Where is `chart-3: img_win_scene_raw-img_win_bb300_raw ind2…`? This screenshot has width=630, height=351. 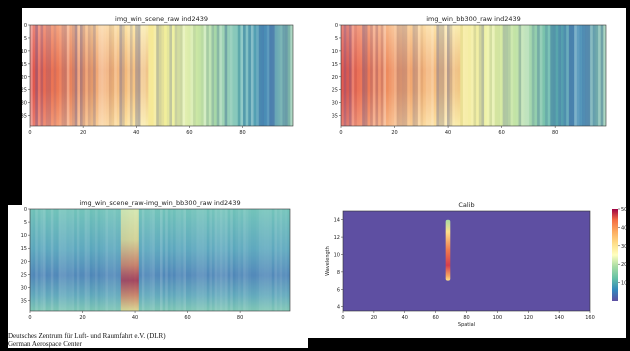 chart-3: img_win_scene_raw-img_win_bb300_raw ind2… is located at coordinates (156, 260).